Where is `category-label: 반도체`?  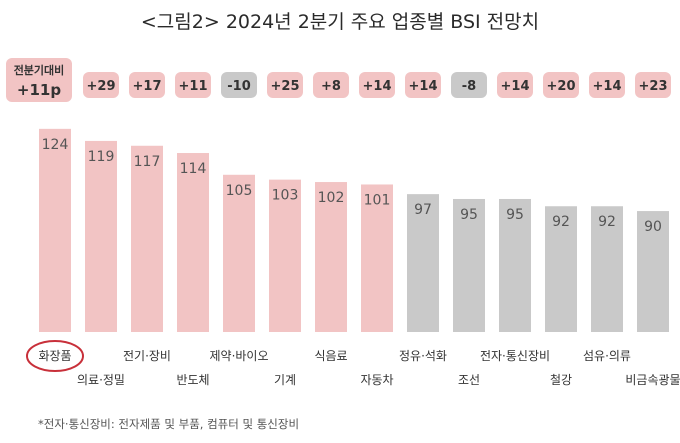 category-label: 반도체 is located at coordinates (192, 380).